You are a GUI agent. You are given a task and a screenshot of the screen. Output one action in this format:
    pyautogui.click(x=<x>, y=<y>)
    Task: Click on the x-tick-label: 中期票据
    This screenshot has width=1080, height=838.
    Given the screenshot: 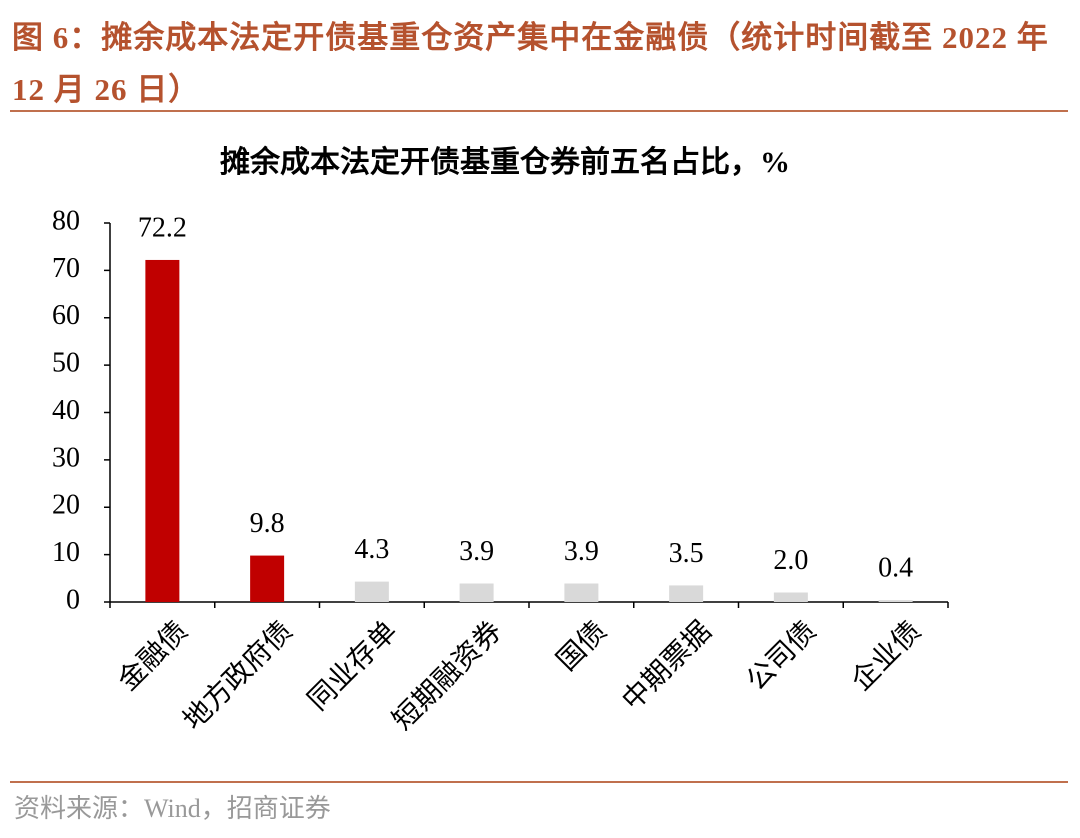 What is the action you would take?
    pyautogui.click(x=667, y=666)
    